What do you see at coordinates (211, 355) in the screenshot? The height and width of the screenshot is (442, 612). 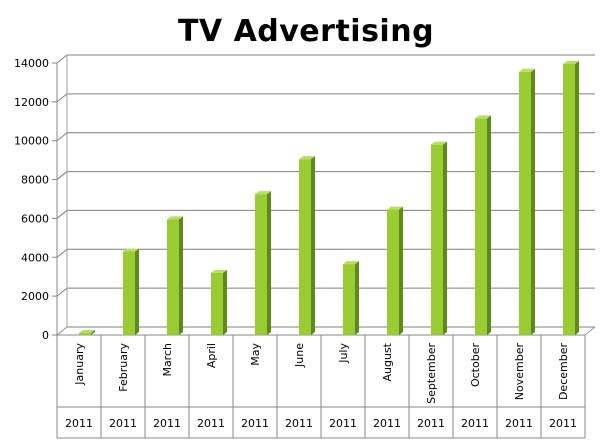 I see `category-label: April` at bounding box center [211, 355].